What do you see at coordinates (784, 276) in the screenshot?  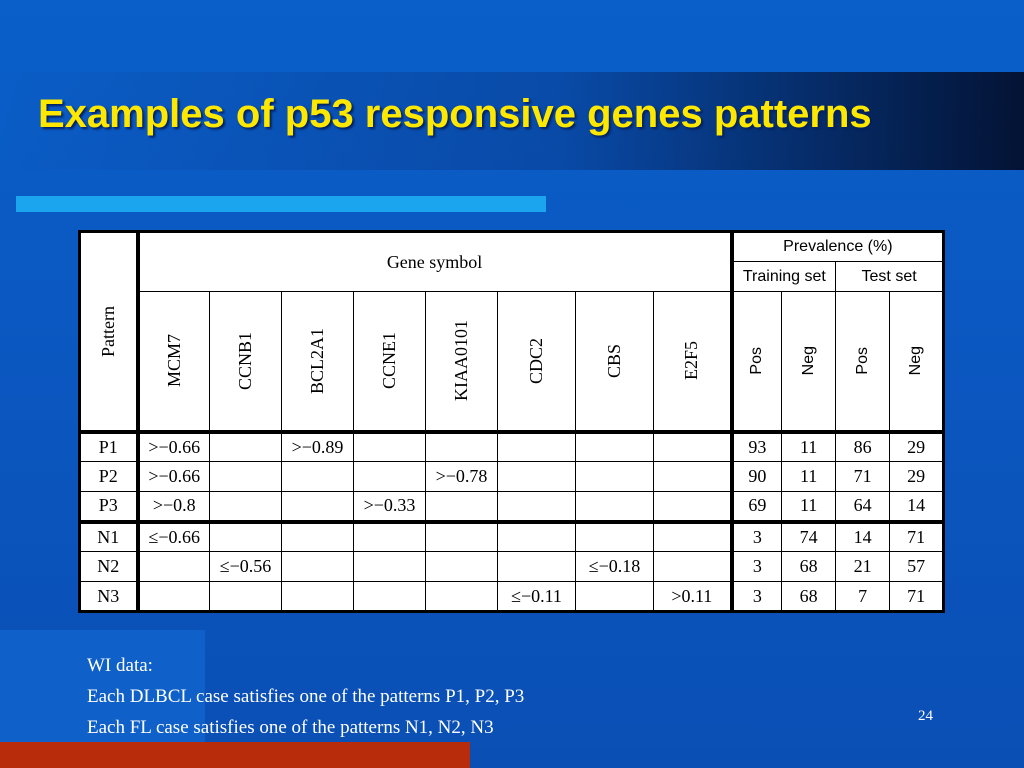 I see `training-set-header: Training set` at bounding box center [784, 276].